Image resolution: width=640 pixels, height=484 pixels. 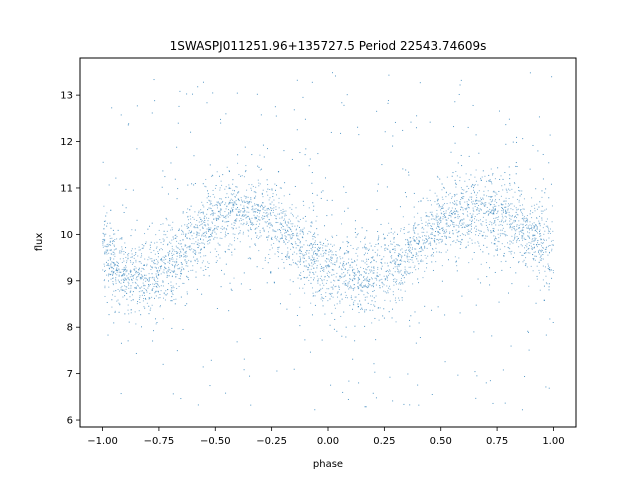 What do you see at coordinates (326, 437) in the screenshot?
I see `x-axis-ticks: −1.00 −0.75 −0.50 −0.25 0.00 0.25 0.50 0.75 1.00` at bounding box center [326, 437].